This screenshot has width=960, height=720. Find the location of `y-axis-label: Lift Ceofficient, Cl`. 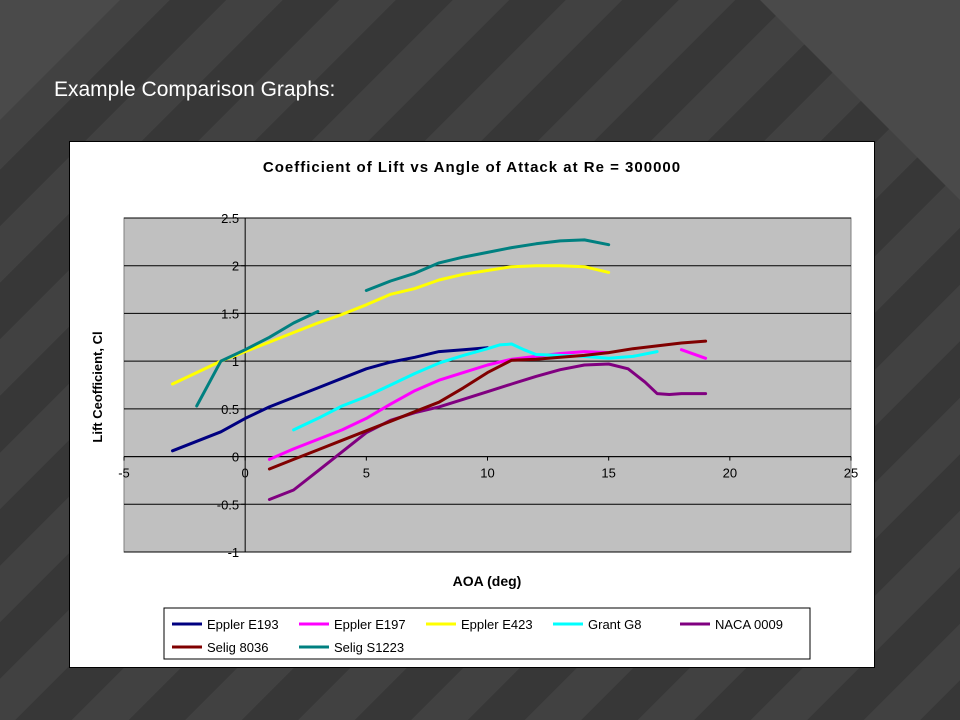

y-axis-label: Lift Ceofficient, Cl is located at coordinates (97, 386).